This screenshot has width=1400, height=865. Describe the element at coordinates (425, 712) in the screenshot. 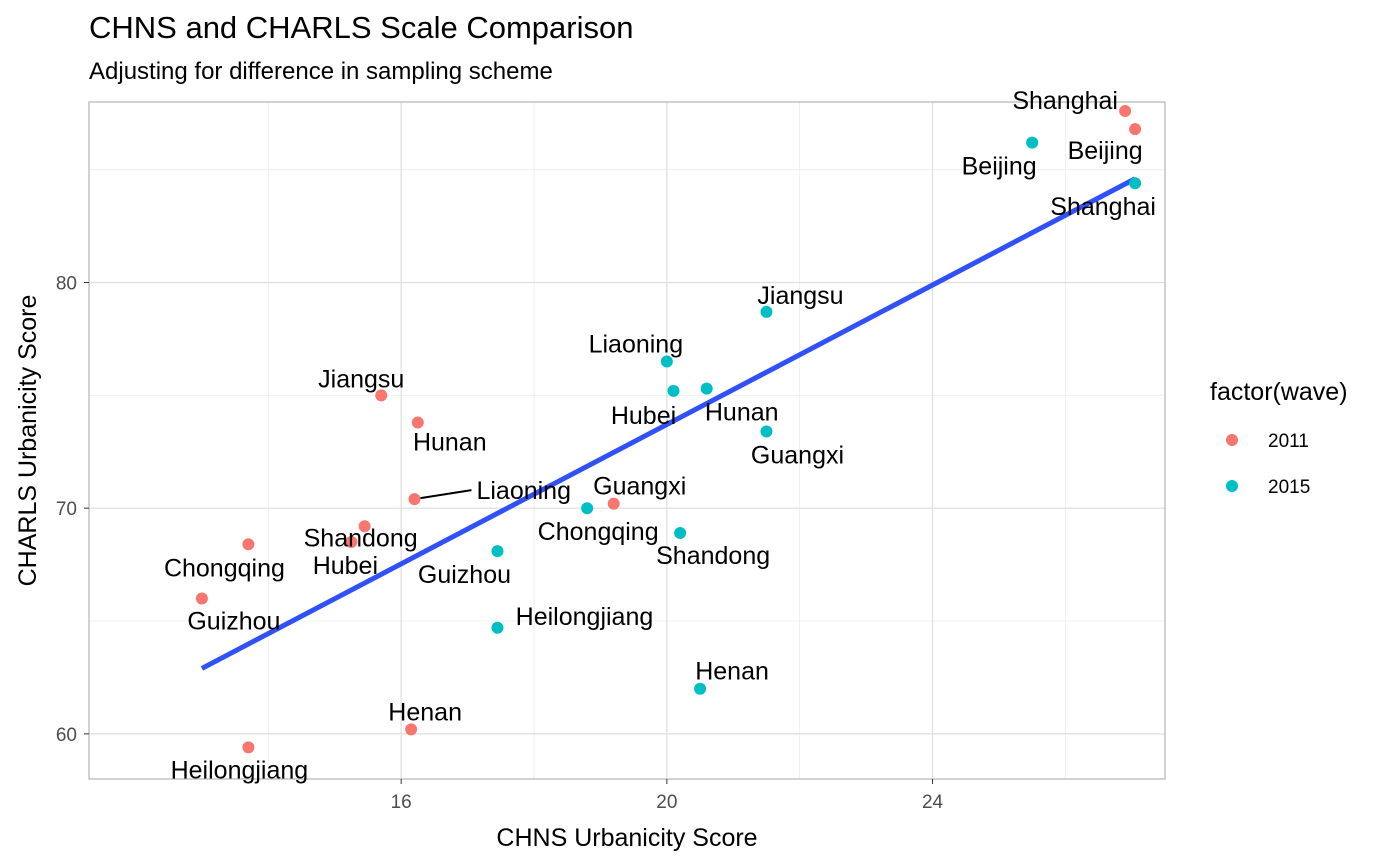

I see `point-label-2011-henan: Henan` at that location.